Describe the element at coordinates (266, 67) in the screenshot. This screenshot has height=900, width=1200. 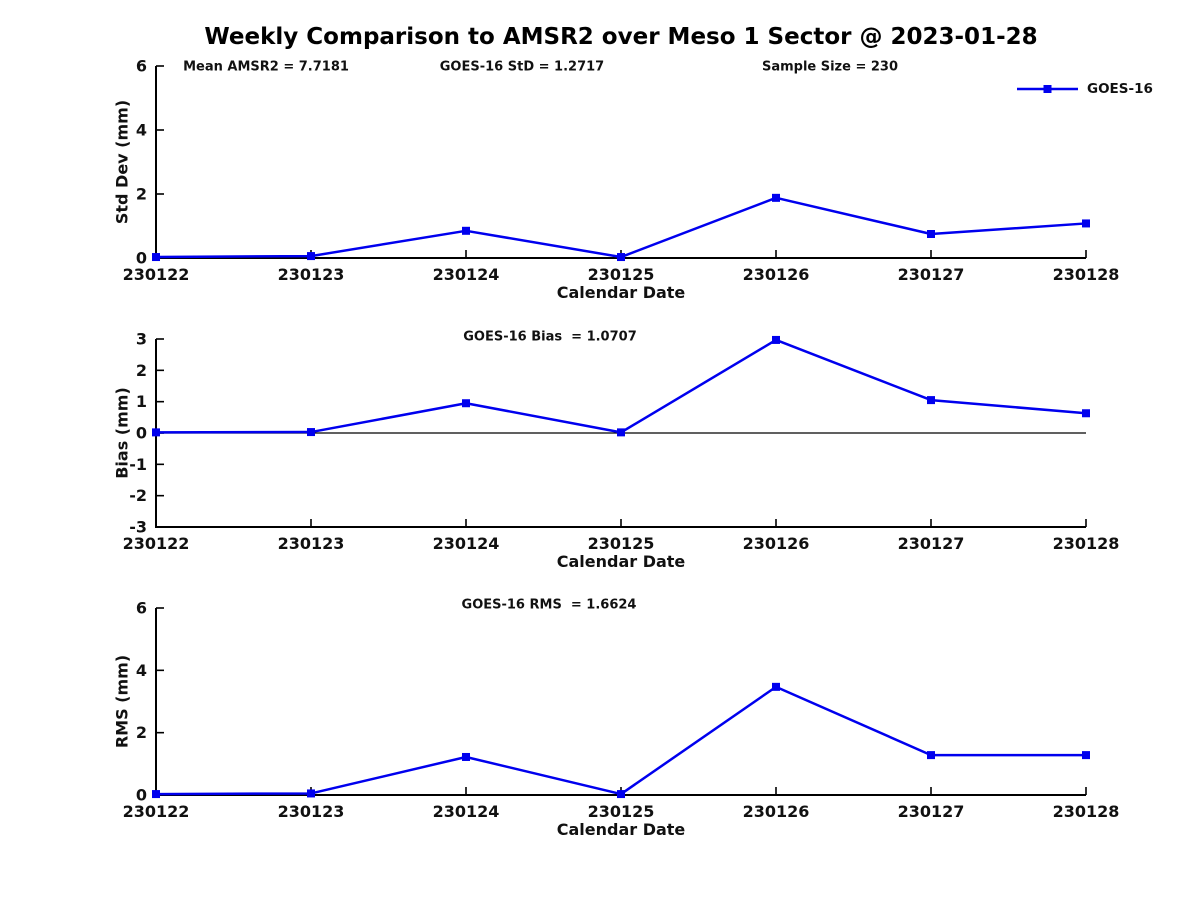
I see `stat-annotation: Mean AMSR2 = 7.7181` at that location.